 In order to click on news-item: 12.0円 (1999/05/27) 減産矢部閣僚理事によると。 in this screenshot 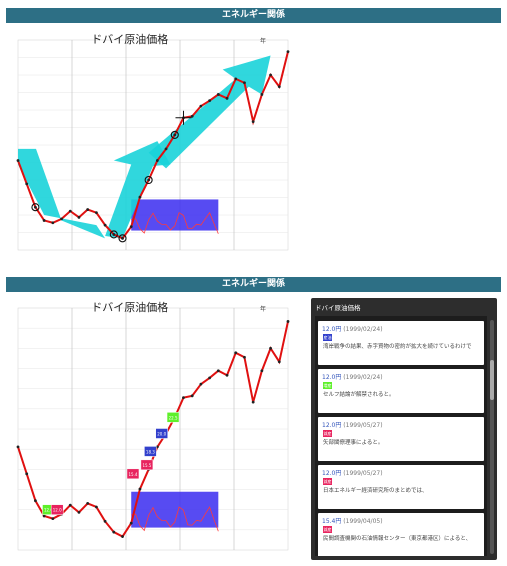, I will do `click(401, 439)`.